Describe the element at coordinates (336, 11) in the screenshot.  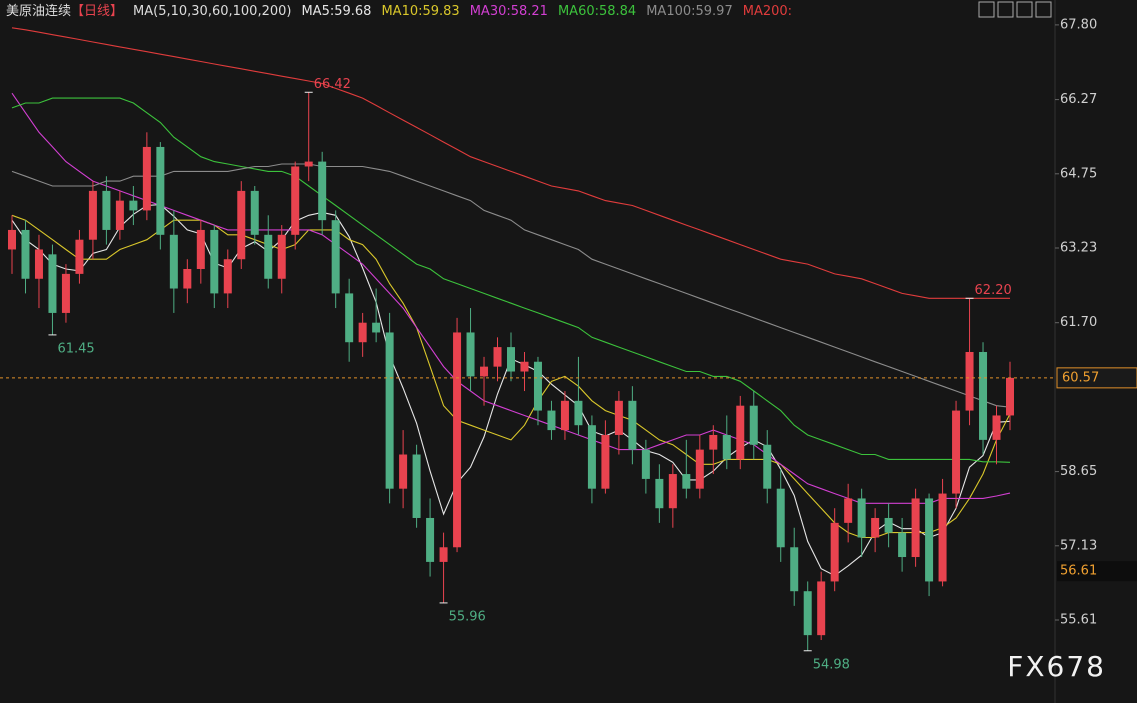
I see `legend-entry: MA5:59.68` at that location.